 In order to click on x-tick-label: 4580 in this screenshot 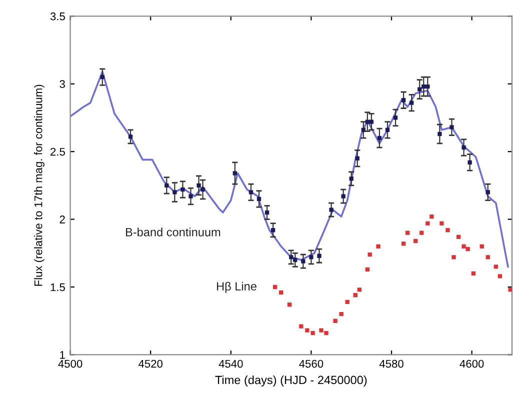, I will do `click(391, 364)`.